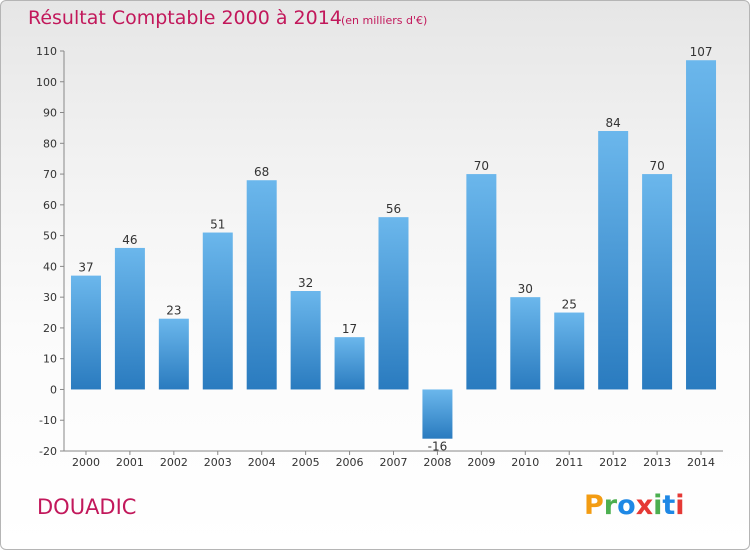 The width and height of the screenshot is (750, 550). What do you see at coordinates (438, 447) in the screenshot?
I see `data-label-2008: -16` at bounding box center [438, 447].